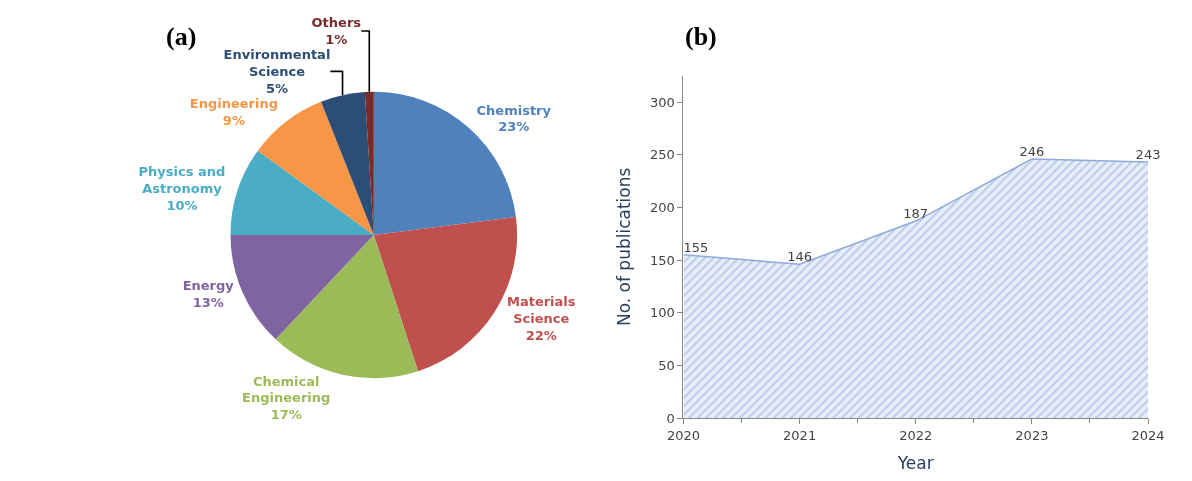 This screenshot has height=481, width=1192. I want to click on slice-label: Chemical Engineering, so click(286, 389).